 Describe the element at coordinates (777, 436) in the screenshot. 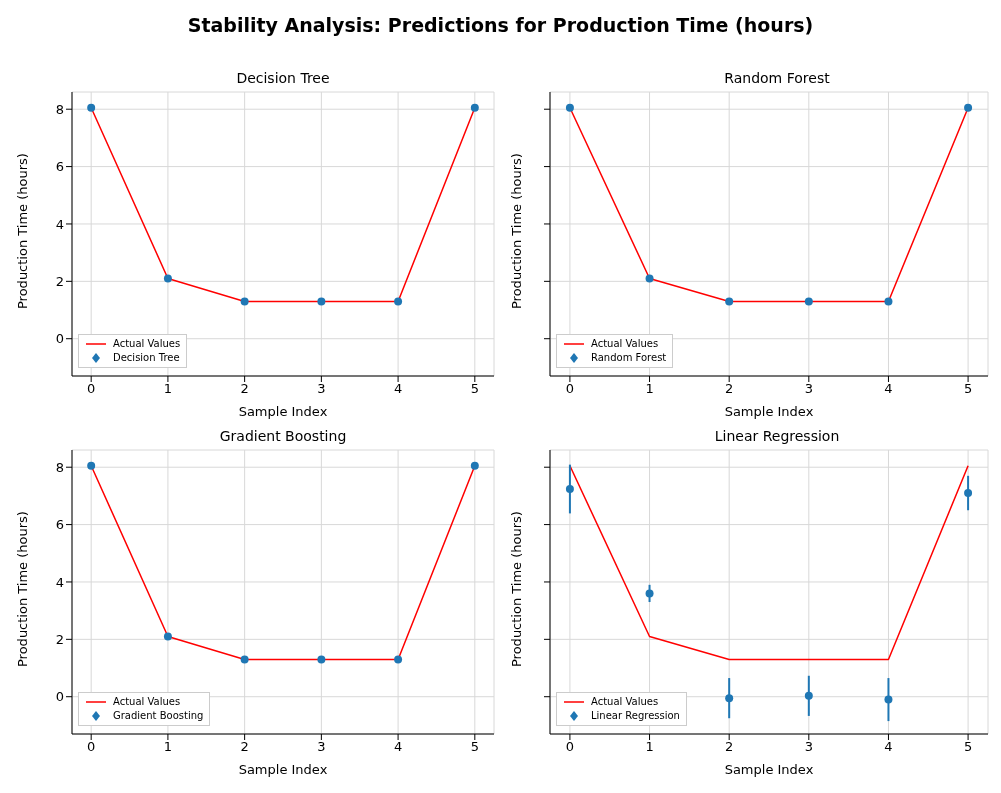

I see `chart-title: Linear Regression` at that location.